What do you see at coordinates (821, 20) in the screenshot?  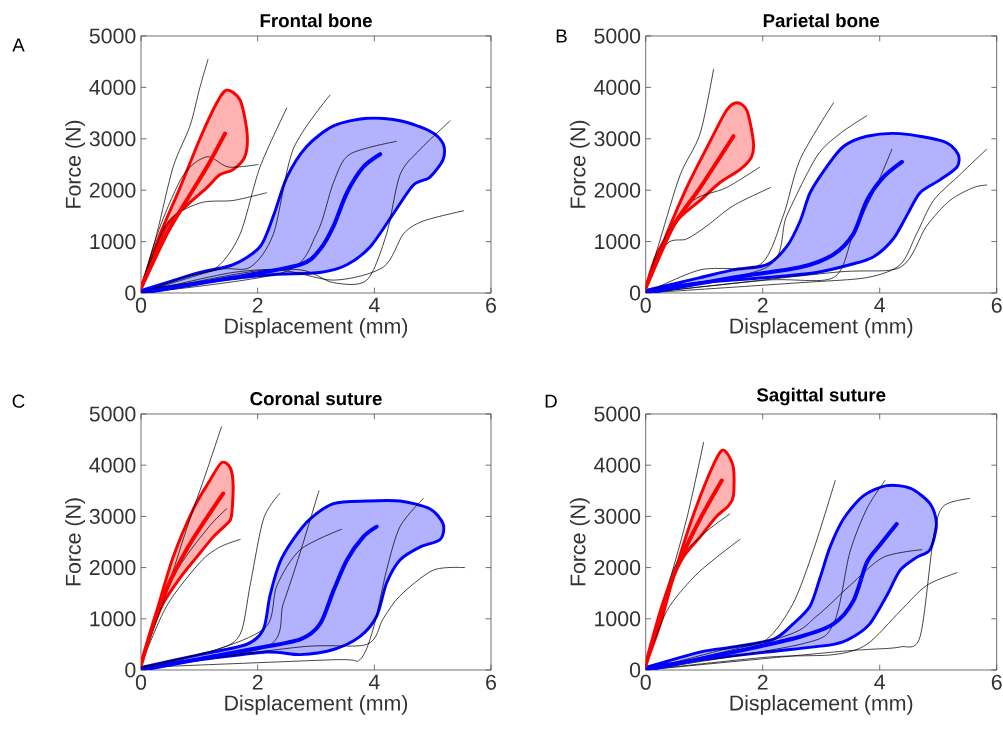 I see `chart-title: Parietal bone` at bounding box center [821, 20].